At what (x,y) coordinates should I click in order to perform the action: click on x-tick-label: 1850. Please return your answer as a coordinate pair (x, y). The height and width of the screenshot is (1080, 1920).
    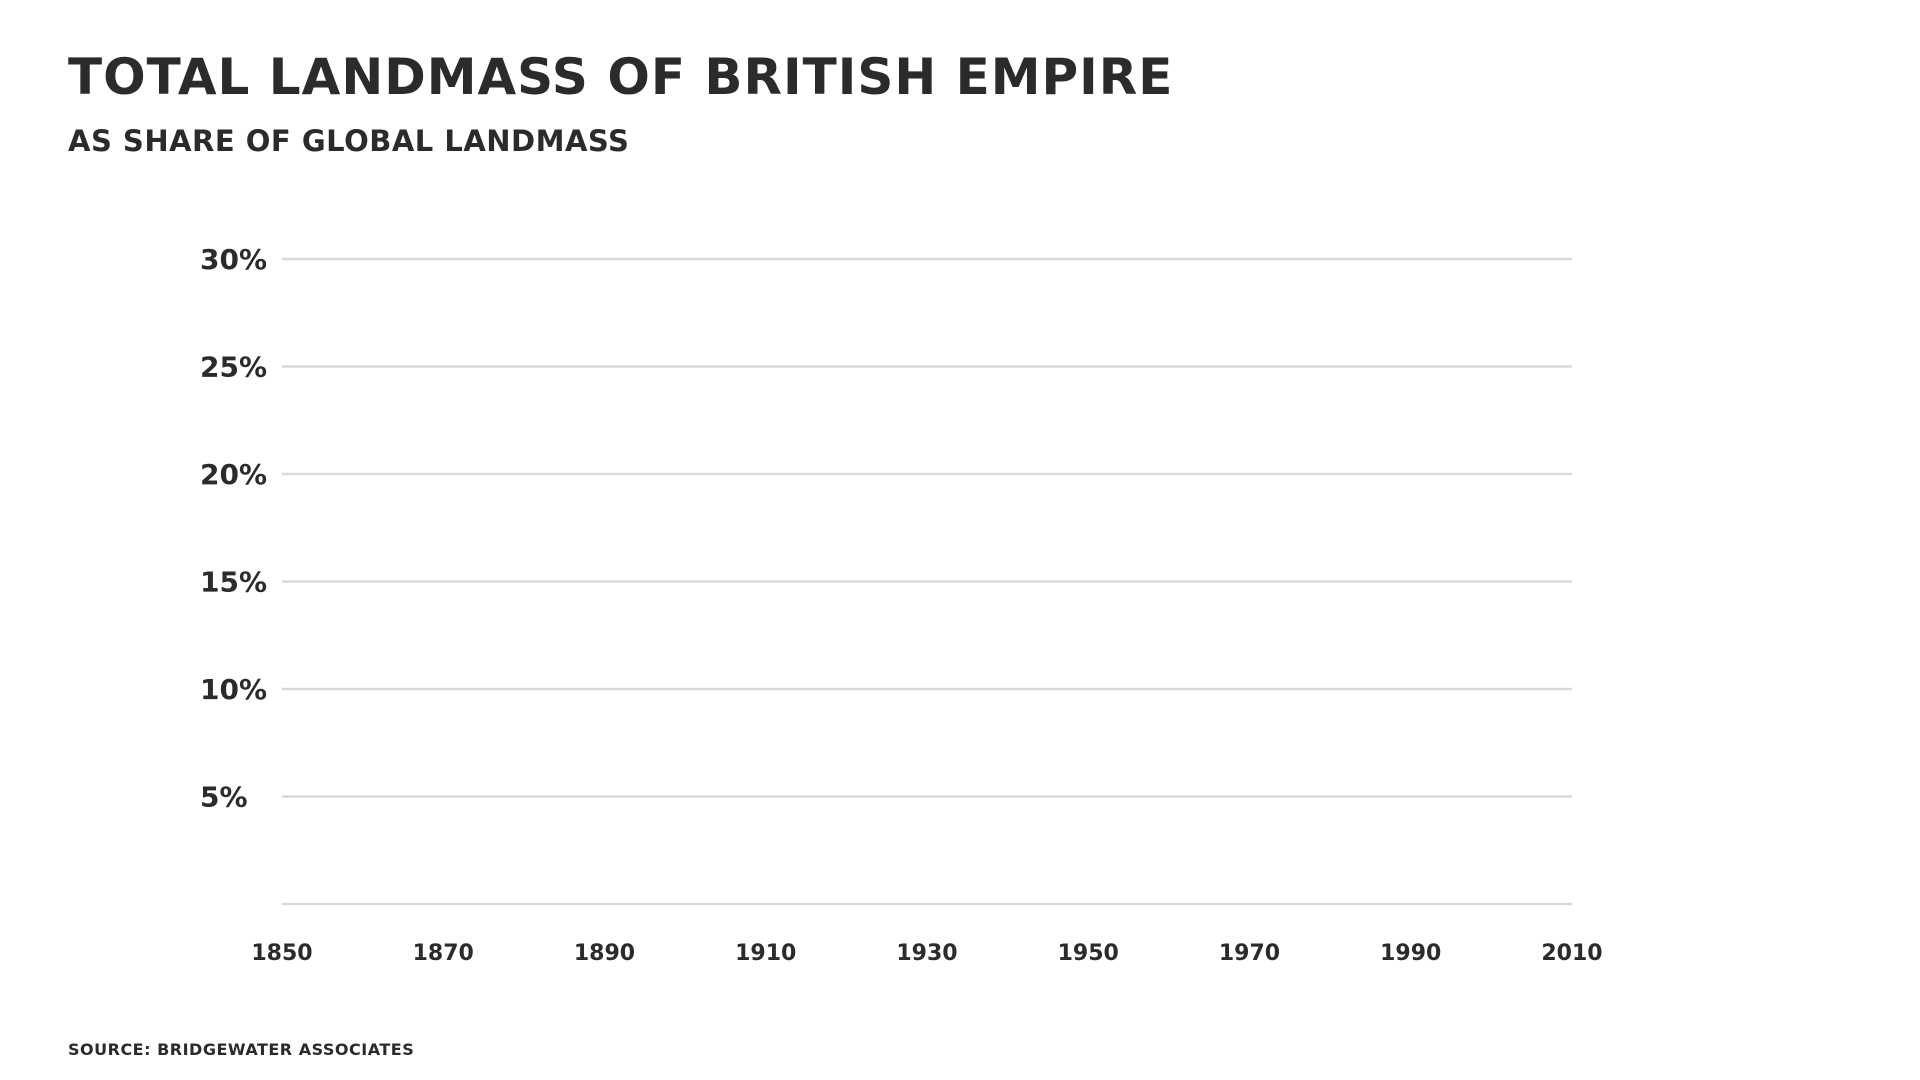
    Looking at the image, I should click on (281, 953).